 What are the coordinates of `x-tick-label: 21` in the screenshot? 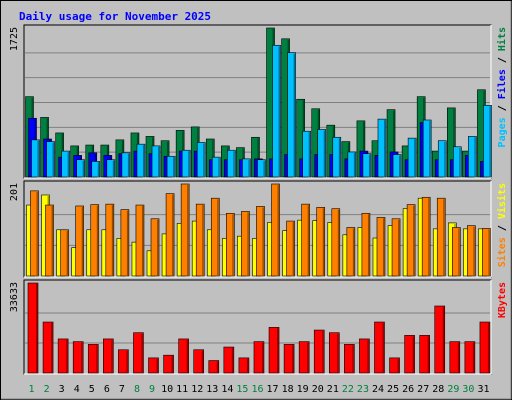 It's located at (333, 389).